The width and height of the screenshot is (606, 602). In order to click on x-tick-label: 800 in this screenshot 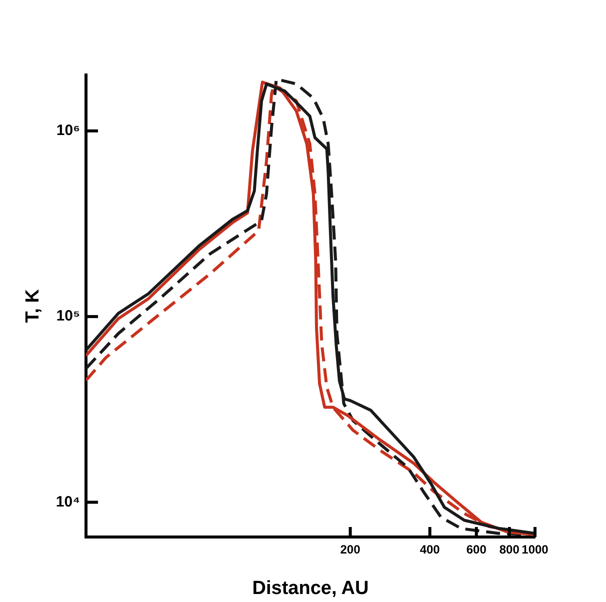, I will do `click(509, 549)`.